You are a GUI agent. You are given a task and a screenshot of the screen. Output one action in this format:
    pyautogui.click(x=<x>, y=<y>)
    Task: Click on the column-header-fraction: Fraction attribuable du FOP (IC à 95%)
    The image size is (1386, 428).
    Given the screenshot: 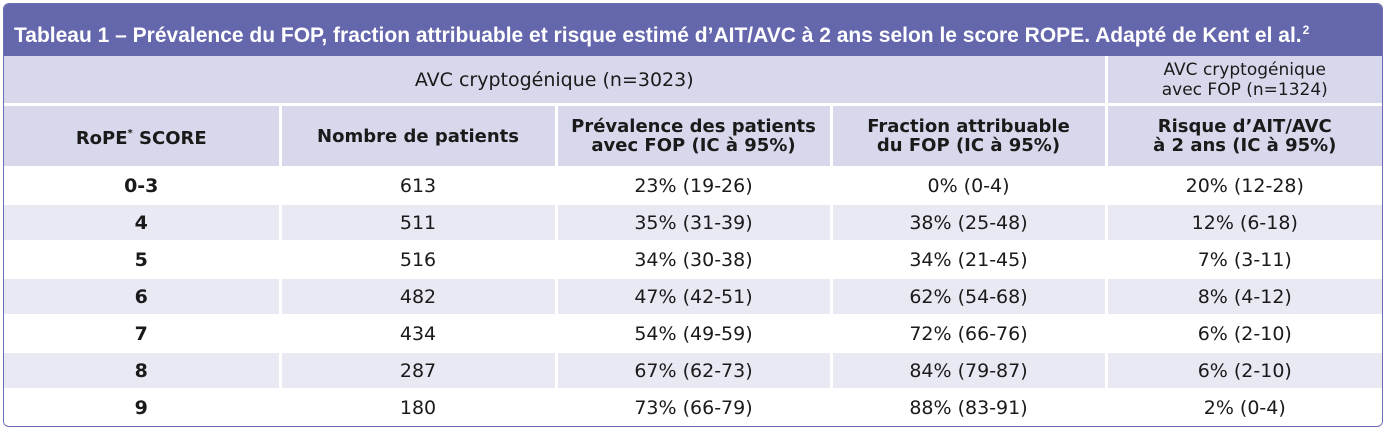 What is the action you would take?
    pyautogui.click(x=969, y=135)
    